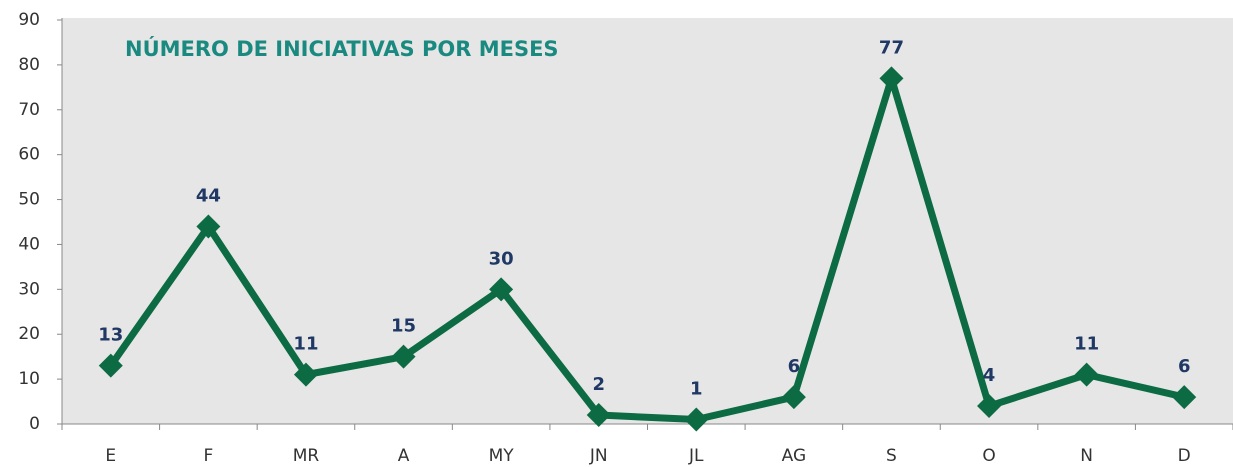 This screenshot has width=1233, height=467. What do you see at coordinates (891, 47) in the screenshot?
I see `data-label: 77` at bounding box center [891, 47].